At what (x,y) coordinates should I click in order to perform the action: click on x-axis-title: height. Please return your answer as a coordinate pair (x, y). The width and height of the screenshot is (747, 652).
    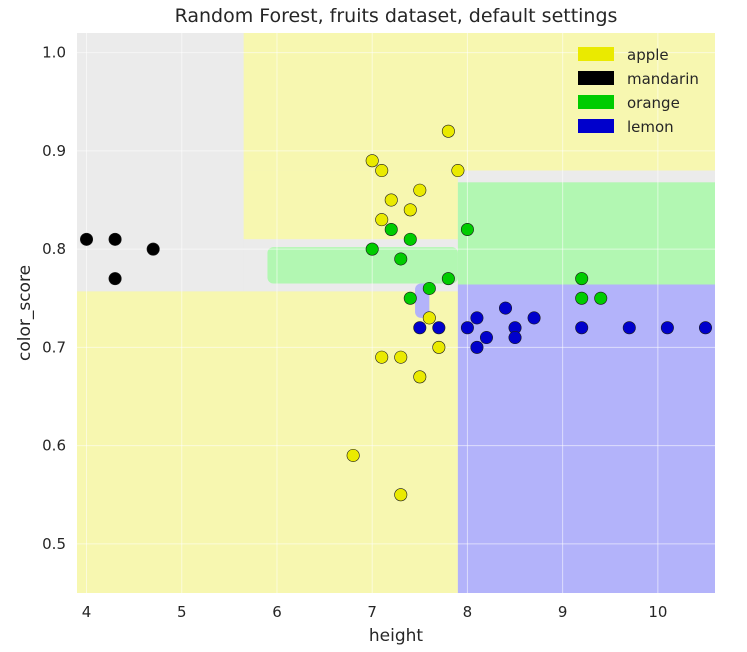
    Looking at the image, I should click on (396, 636).